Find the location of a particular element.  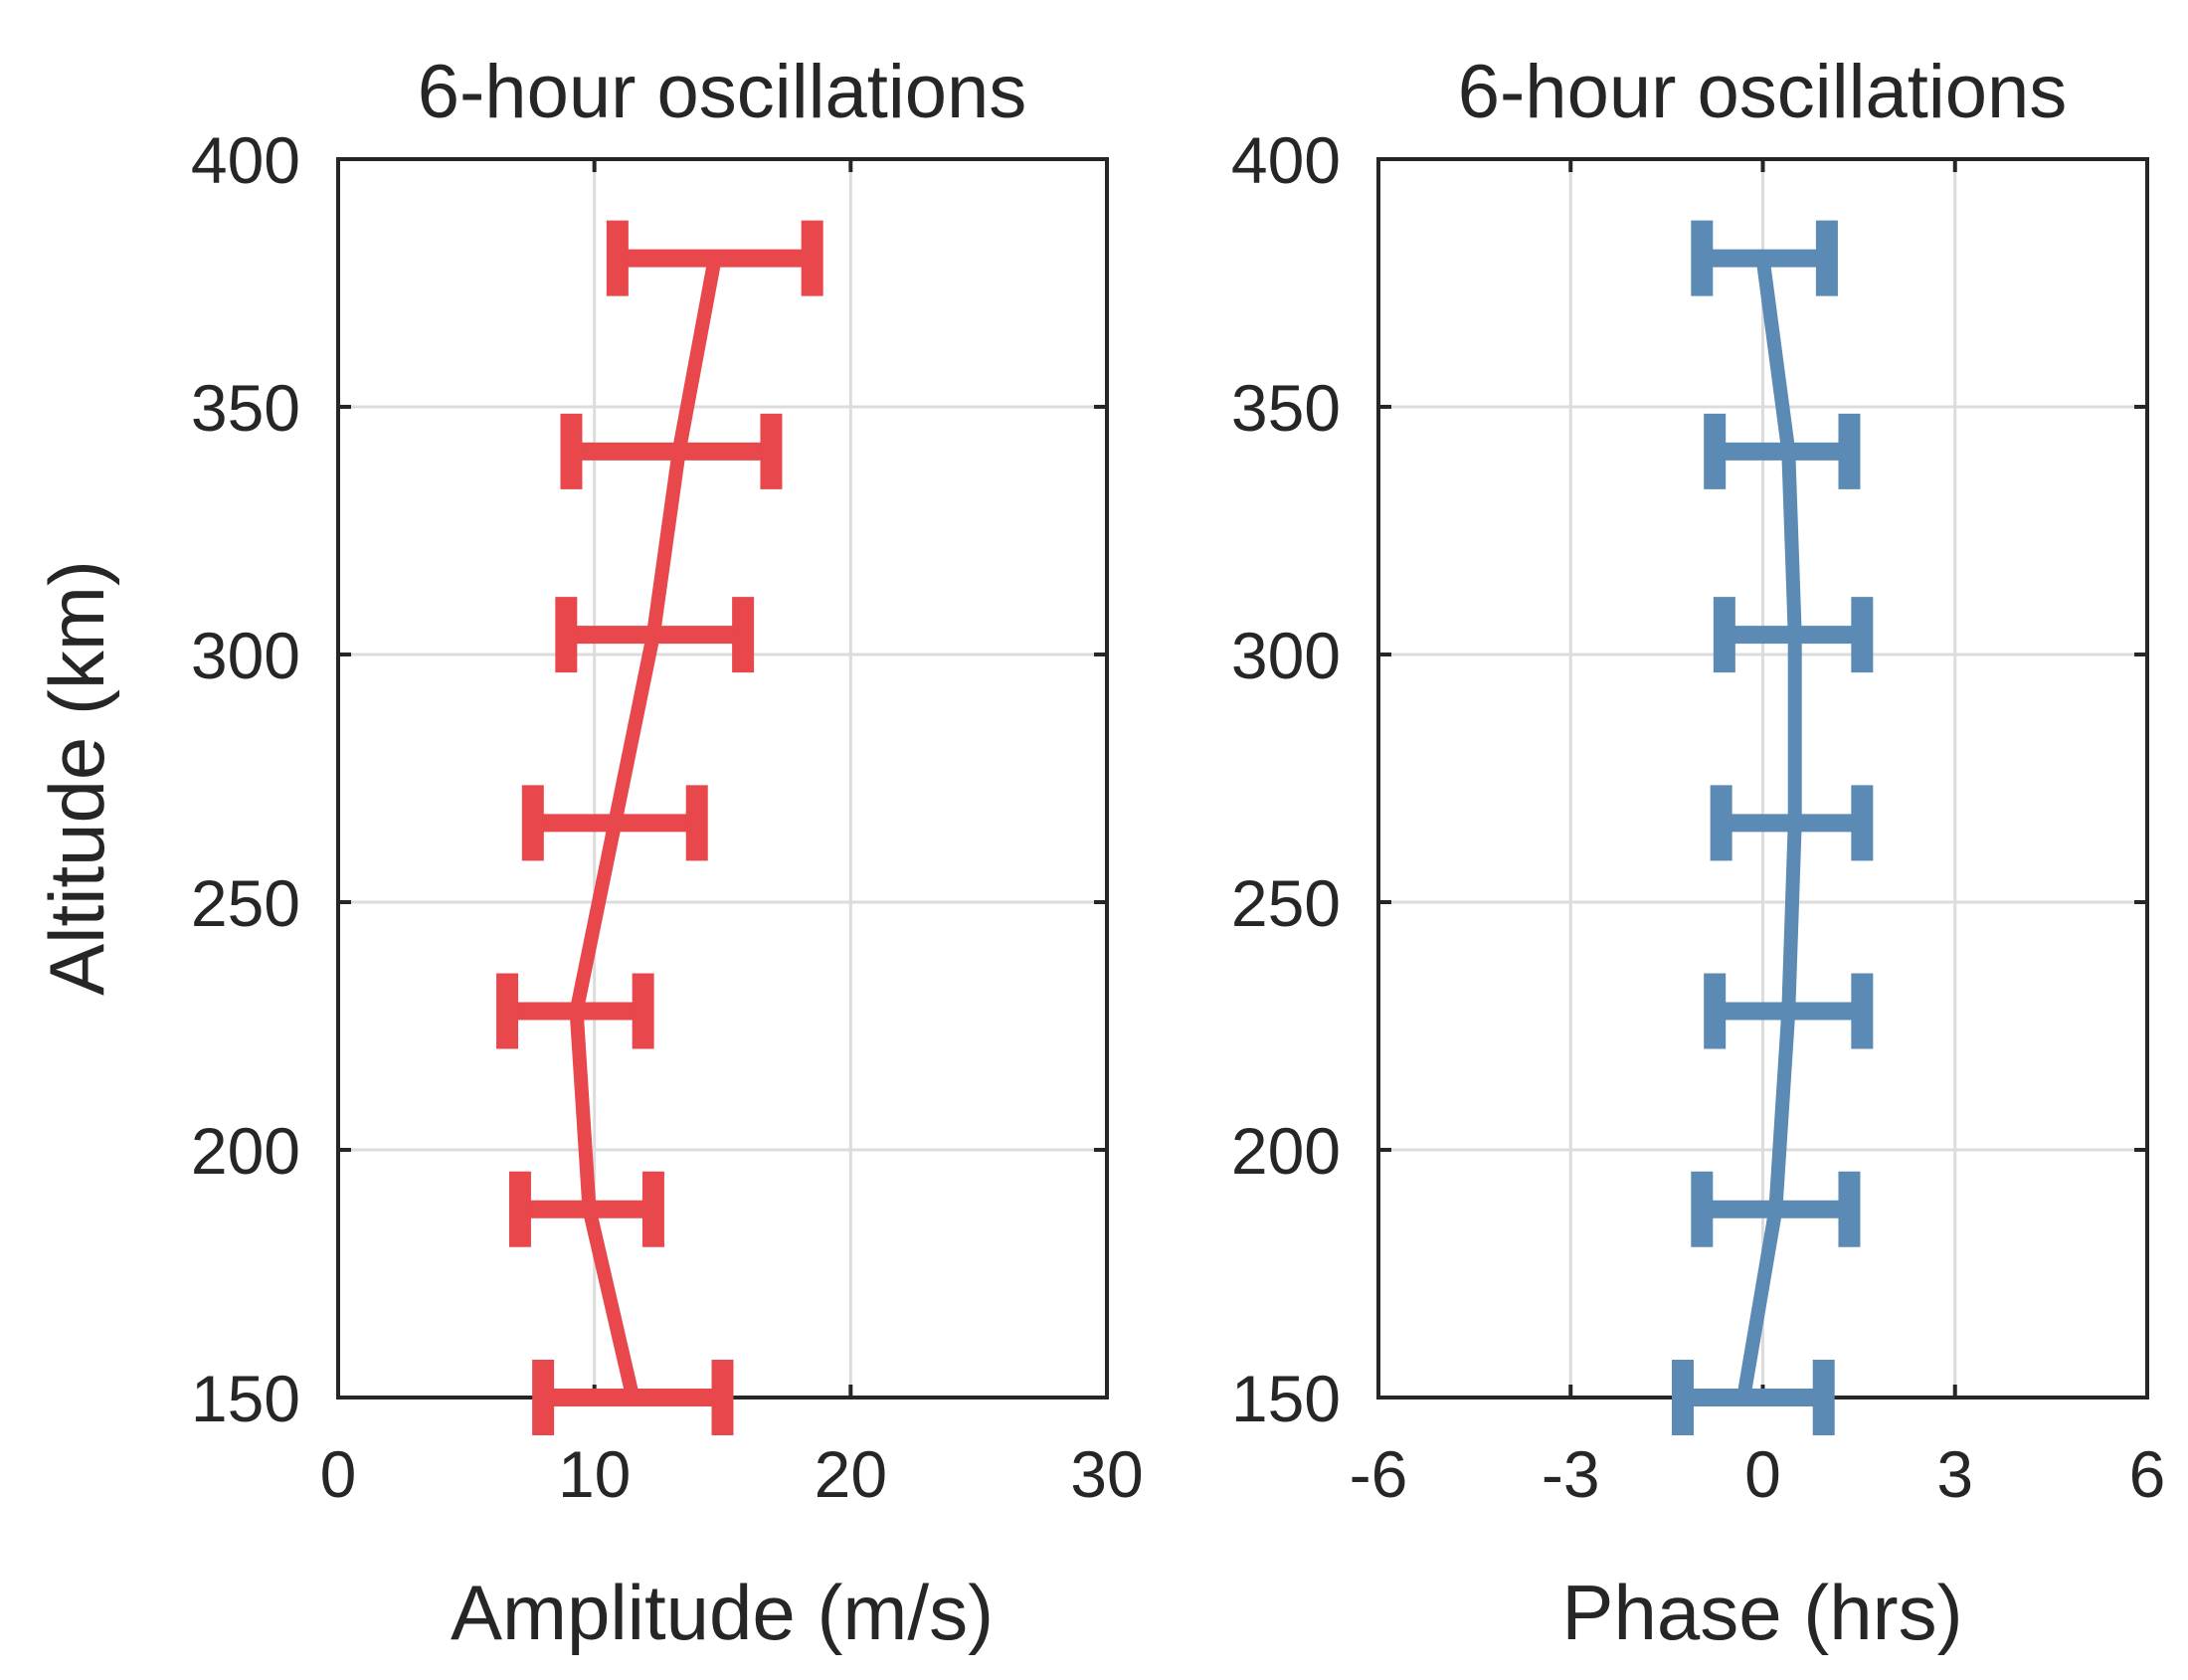

phase-x-tick-label: -3 is located at coordinates (1571, 1474).